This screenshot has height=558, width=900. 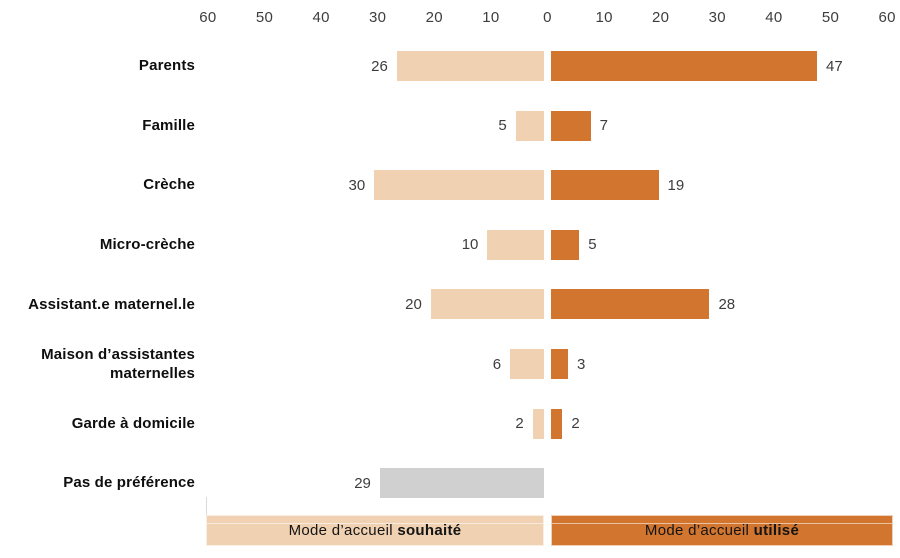 I want to click on right-half: 19, so click(x=725, y=185).